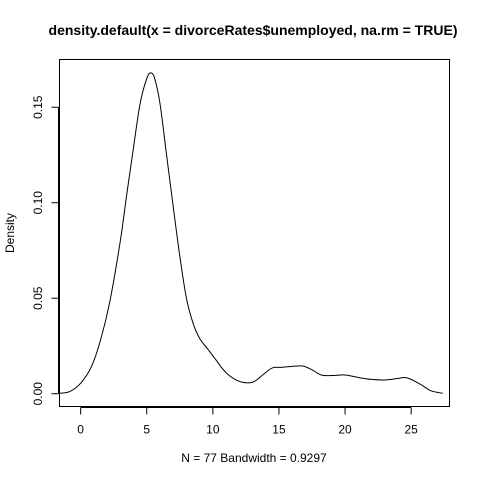  Describe the element at coordinates (80, 430) in the screenshot. I see `x-tick-label: 0` at that location.